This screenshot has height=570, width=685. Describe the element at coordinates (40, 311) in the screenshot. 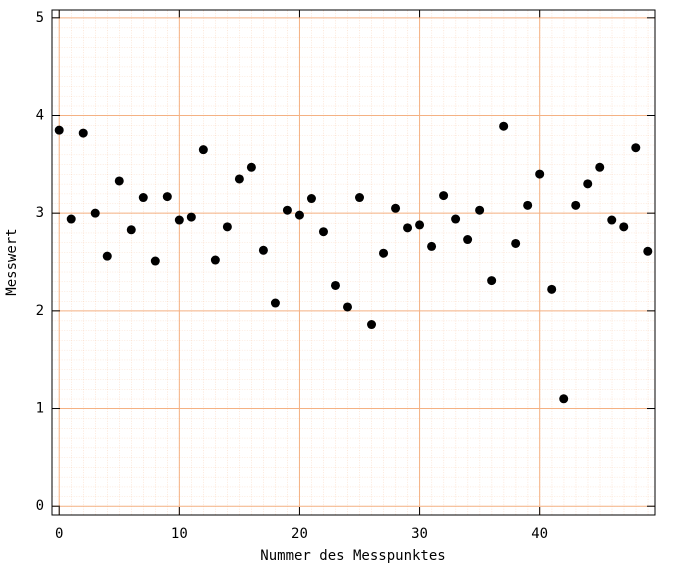

I see `y-tick-label: 2` at that location.